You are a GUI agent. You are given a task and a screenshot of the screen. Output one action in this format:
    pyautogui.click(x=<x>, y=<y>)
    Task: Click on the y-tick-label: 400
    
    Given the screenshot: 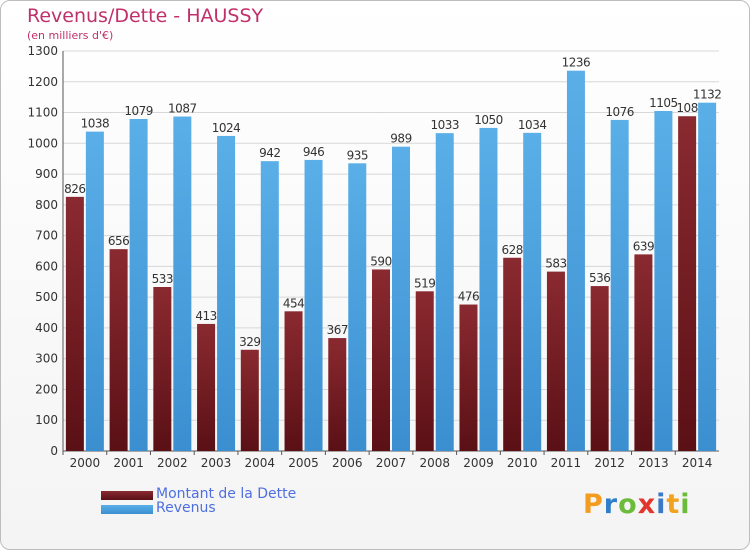 What is the action you would take?
    pyautogui.click(x=46, y=328)
    